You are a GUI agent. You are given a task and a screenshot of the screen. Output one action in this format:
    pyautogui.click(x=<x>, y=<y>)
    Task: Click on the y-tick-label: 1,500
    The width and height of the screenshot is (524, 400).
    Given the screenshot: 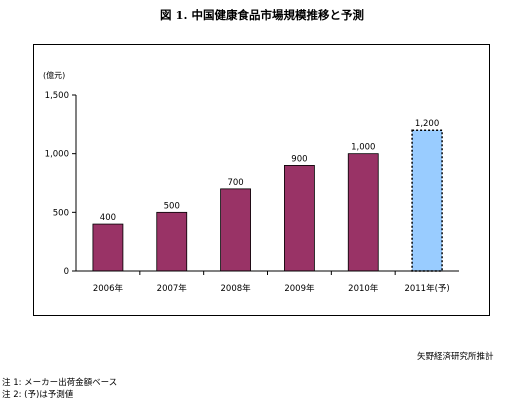 What is the action you would take?
    pyautogui.click(x=57, y=96)
    